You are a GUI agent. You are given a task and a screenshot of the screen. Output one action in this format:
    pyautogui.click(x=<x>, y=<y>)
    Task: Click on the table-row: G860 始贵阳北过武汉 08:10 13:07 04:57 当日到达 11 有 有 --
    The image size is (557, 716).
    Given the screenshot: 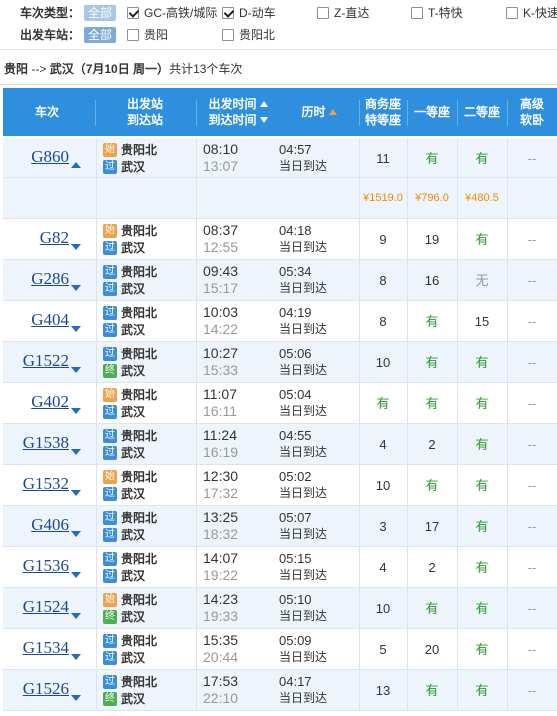 What is the action you would take?
    pyautogui.click(x=280, y=158)
    